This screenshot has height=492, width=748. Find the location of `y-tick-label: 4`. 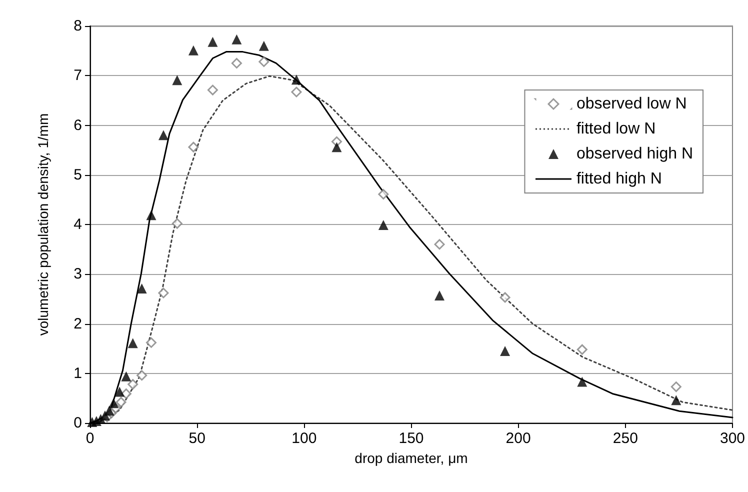

y-tick-label: 4 is located at coordinates (78, 224).